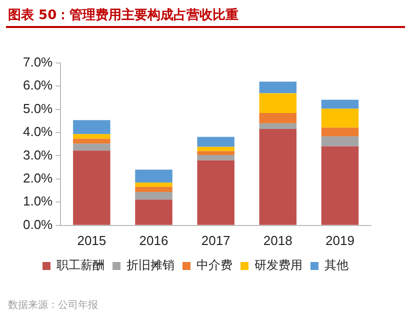 Image resolution: width=411 pixels, height=323 pixels. I want to click on x-tick-label: 2018, so click(277, 240).